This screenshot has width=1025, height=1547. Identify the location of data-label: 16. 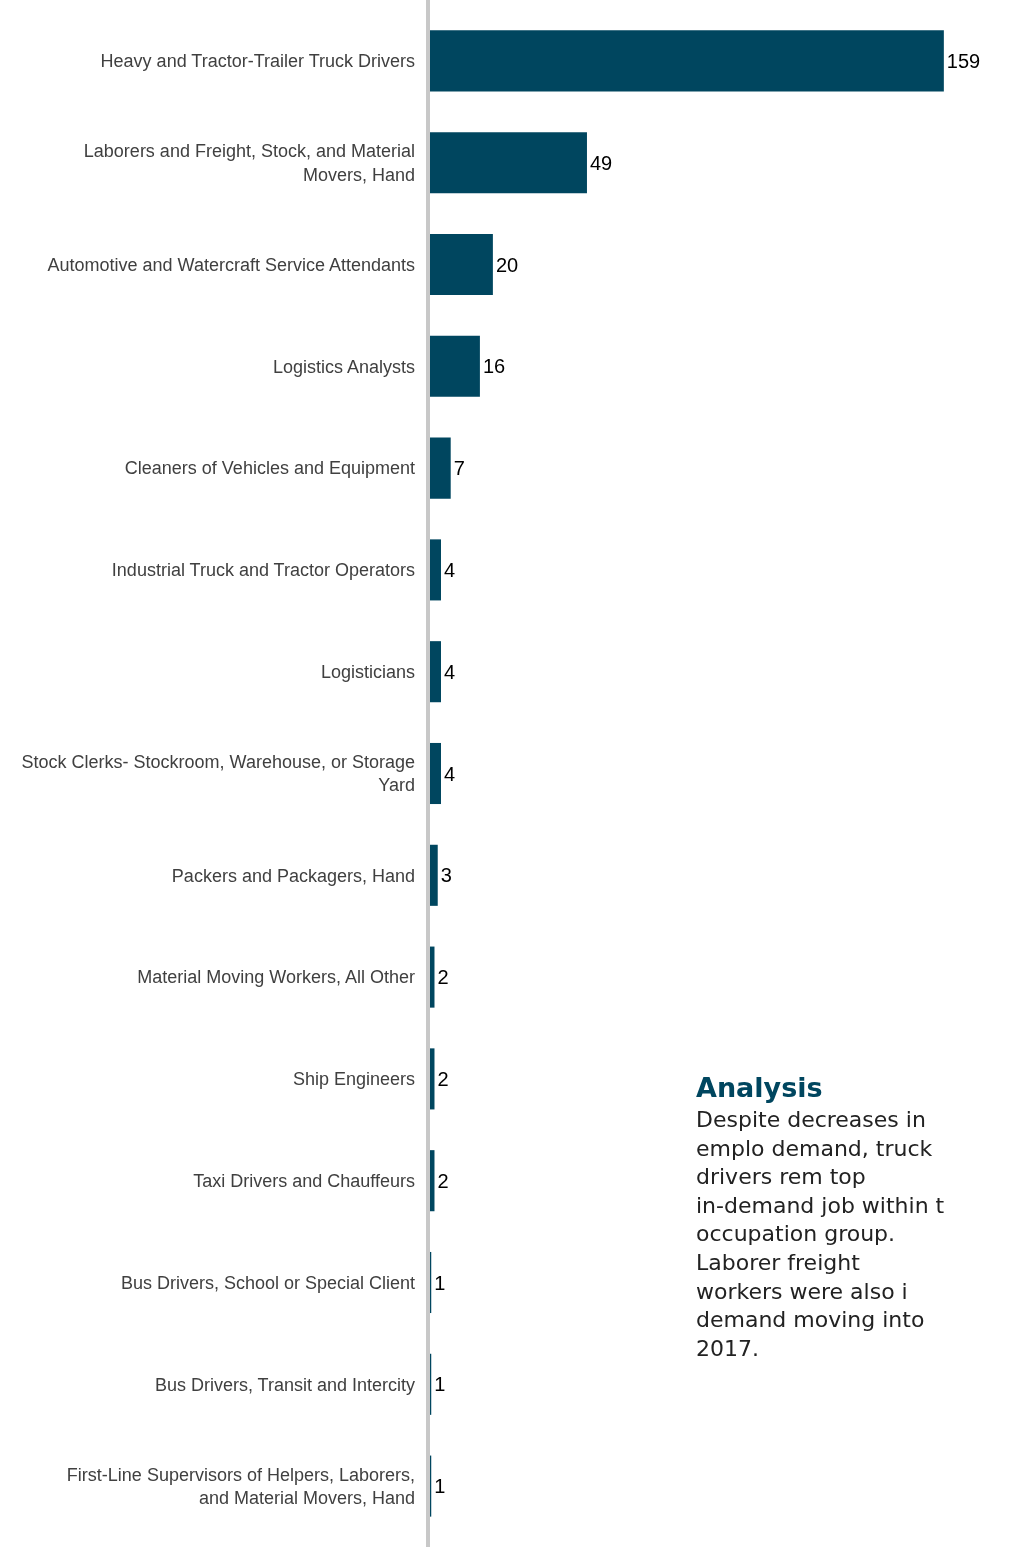
(494, 366).